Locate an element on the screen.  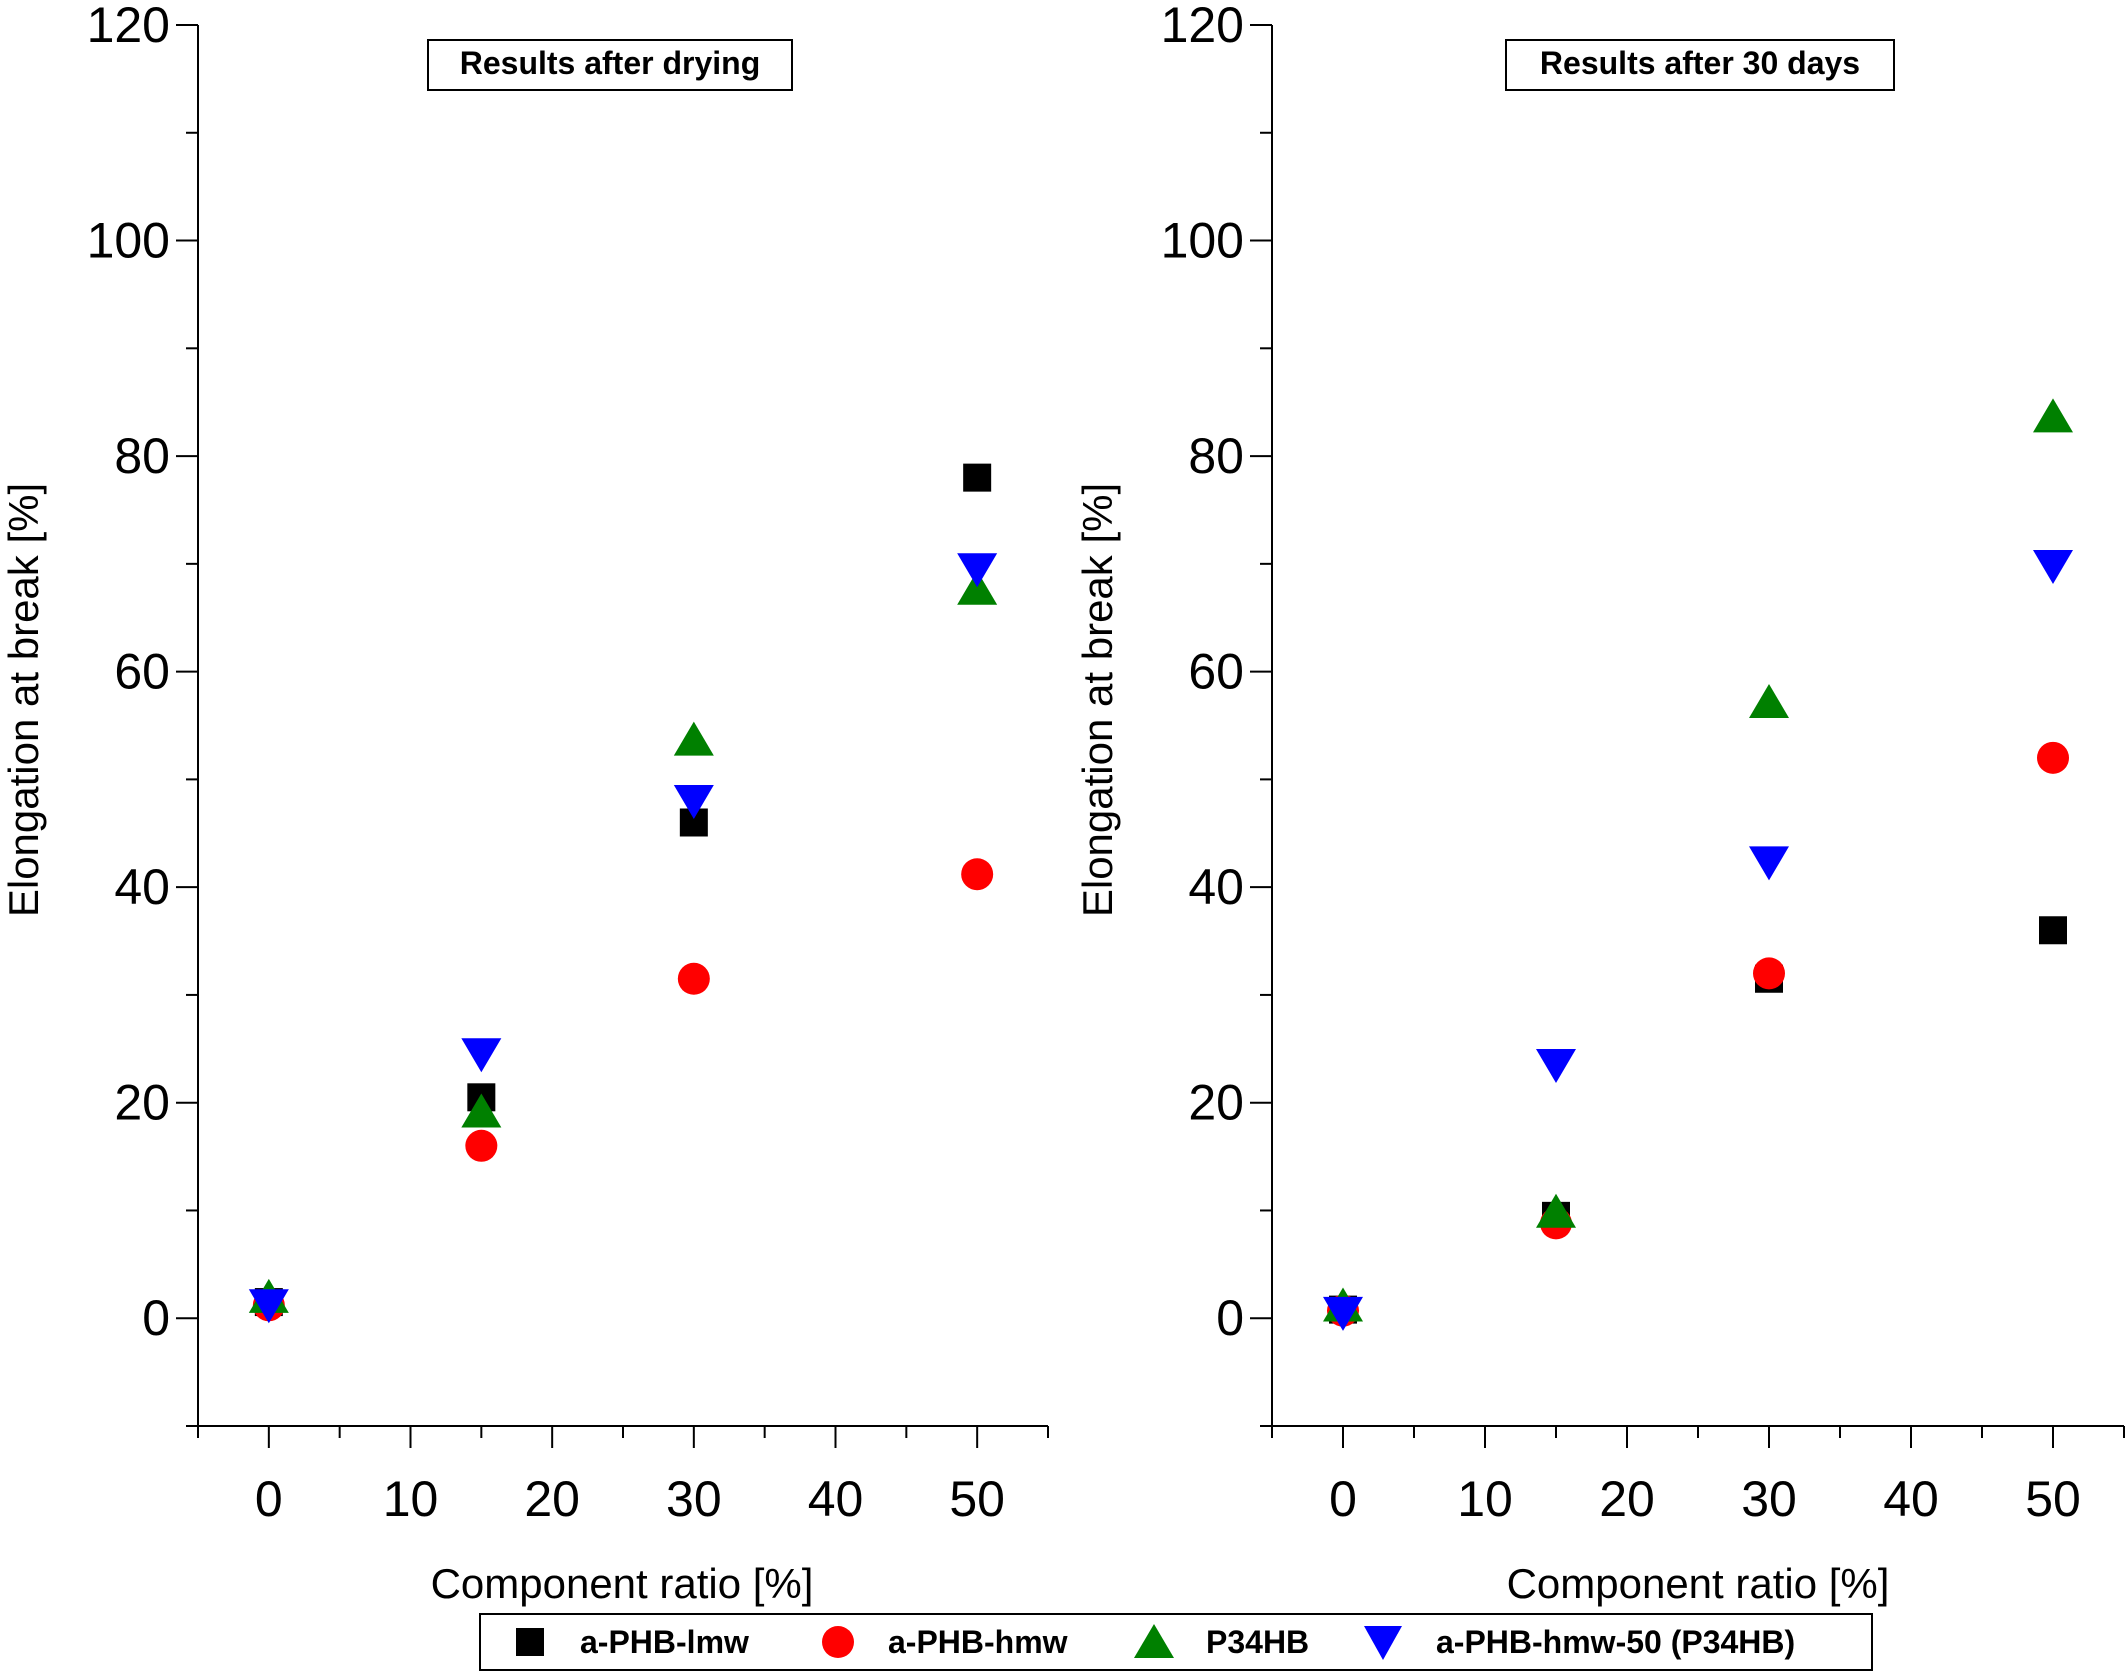
legend-label: a-PHB-lmw is located at coordinates (664, 1642).